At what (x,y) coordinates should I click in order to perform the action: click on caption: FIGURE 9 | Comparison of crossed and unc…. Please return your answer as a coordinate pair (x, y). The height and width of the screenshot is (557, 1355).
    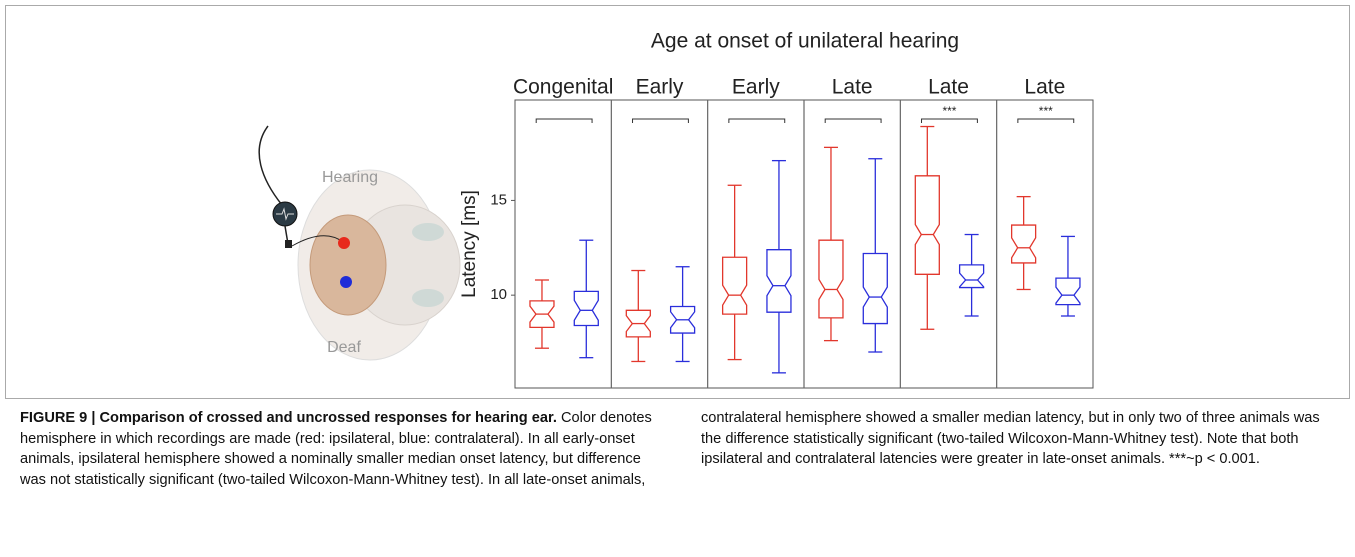
    Looking at the image, I should click on (679, 449).